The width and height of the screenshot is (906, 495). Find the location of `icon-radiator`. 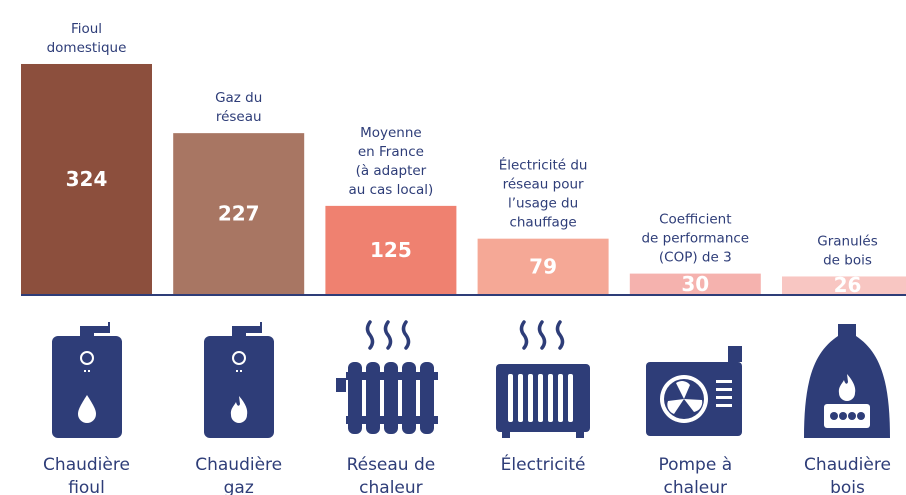

icon-radiator is located at coordinates (387, 377).